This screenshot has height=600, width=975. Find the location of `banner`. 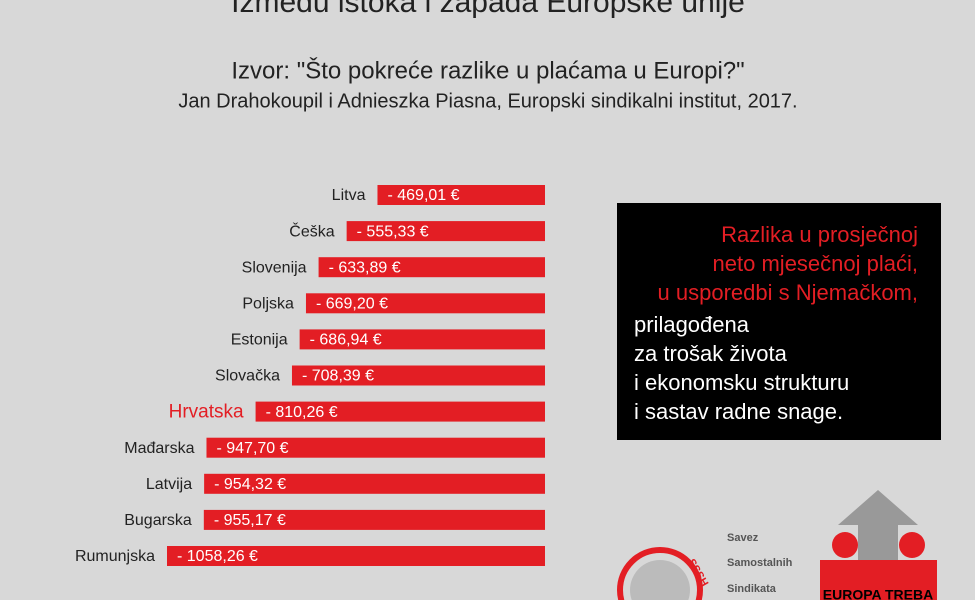

banner is located at coordinates (878, 580).